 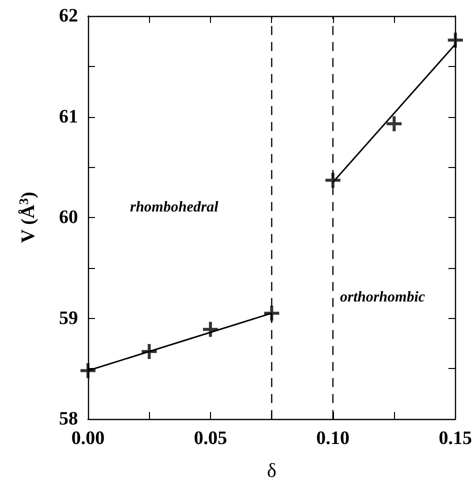 I want to click on y-tick-label: 58, so click(x=68, y=419).